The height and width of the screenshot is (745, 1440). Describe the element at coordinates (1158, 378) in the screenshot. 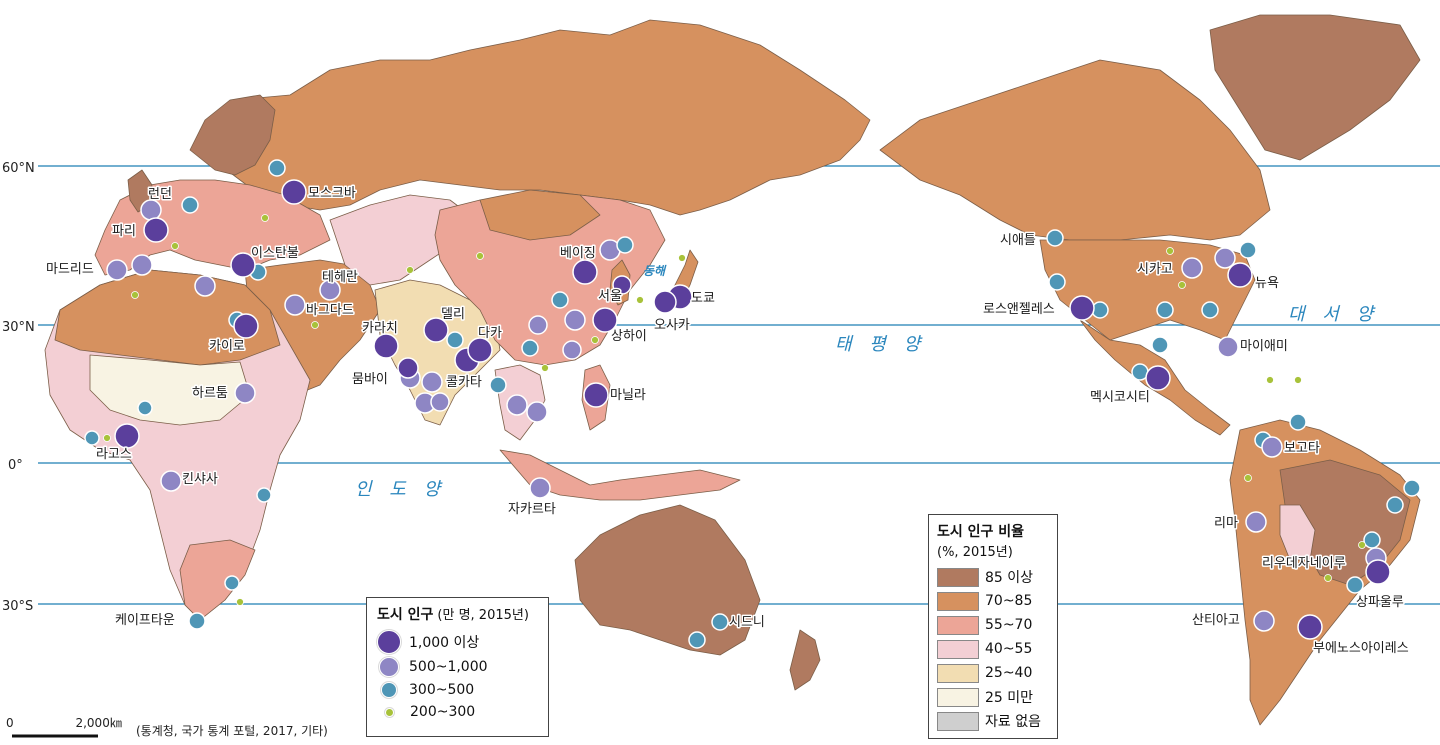

I see `city-dot-mexico-city` at that location.